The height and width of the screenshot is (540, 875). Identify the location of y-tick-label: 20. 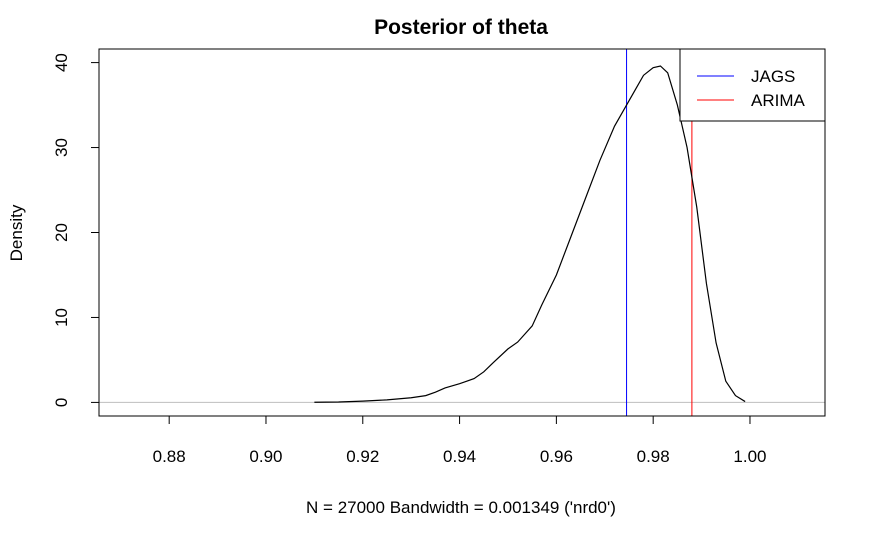
(61, 232).